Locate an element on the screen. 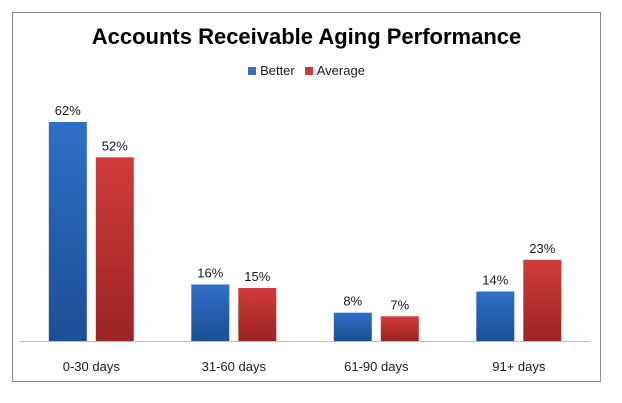 The height and width of the screenshot is (403, 622). data-label-better-61-90-days: 8% is located at coordinates (352, 301).